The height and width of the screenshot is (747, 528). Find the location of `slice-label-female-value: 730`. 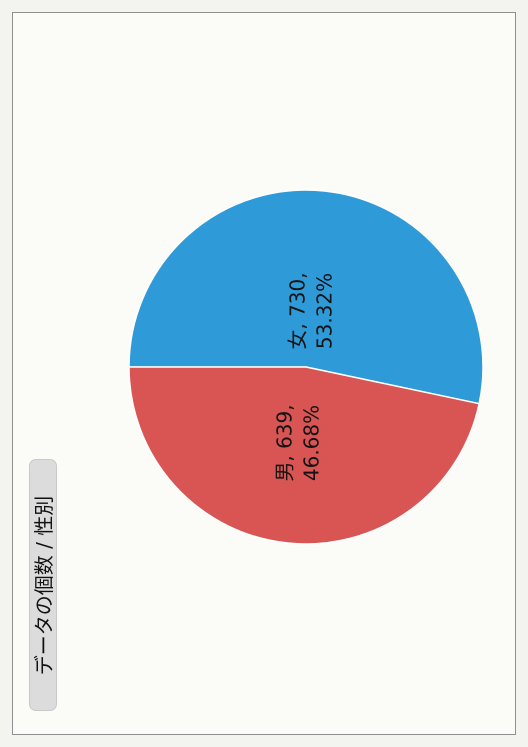

slice-label-female-value: 730 is located at coordinates (297, 298).